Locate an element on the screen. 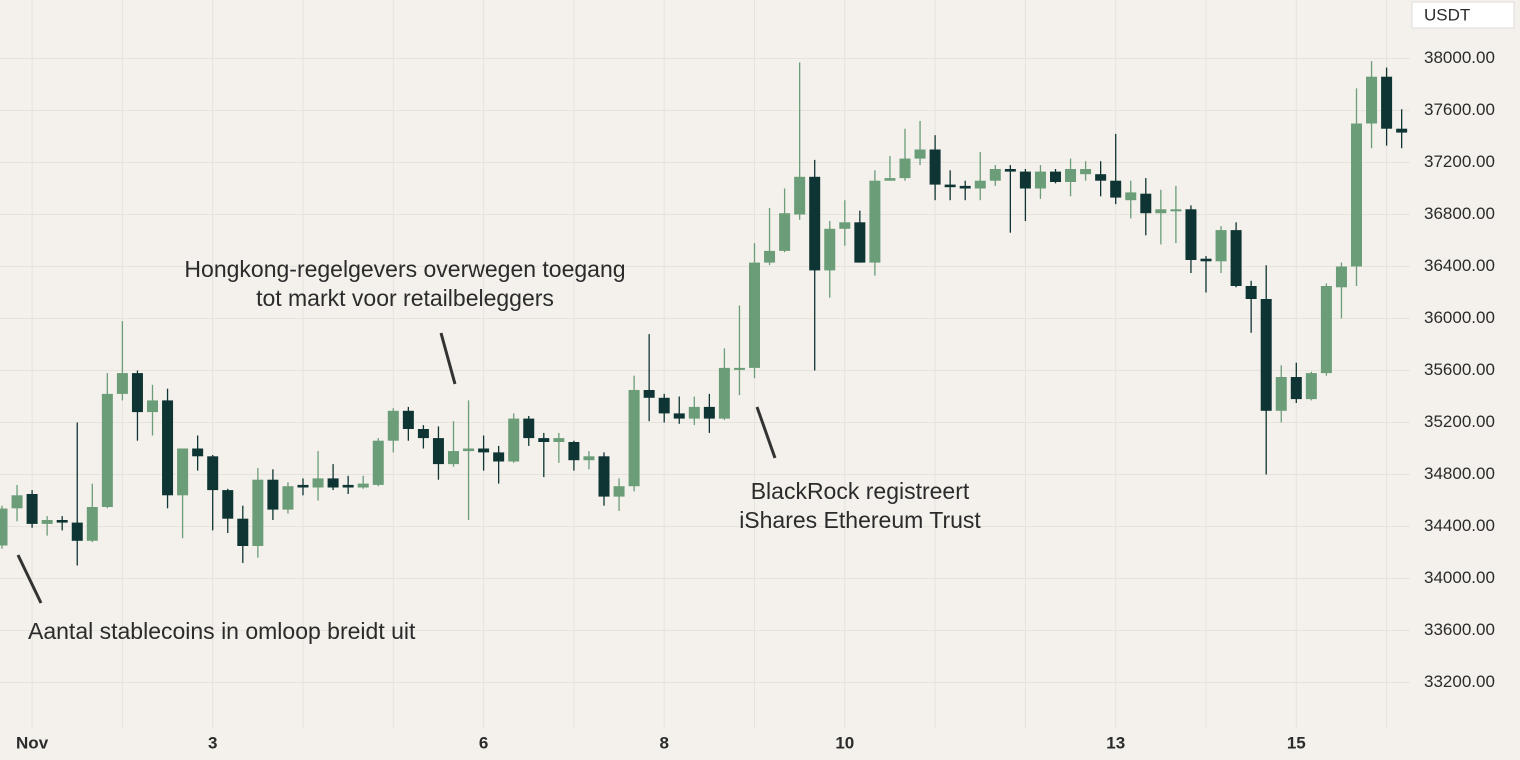  y-tick-label: 35600.00 is located at coordinates (1459, 369).